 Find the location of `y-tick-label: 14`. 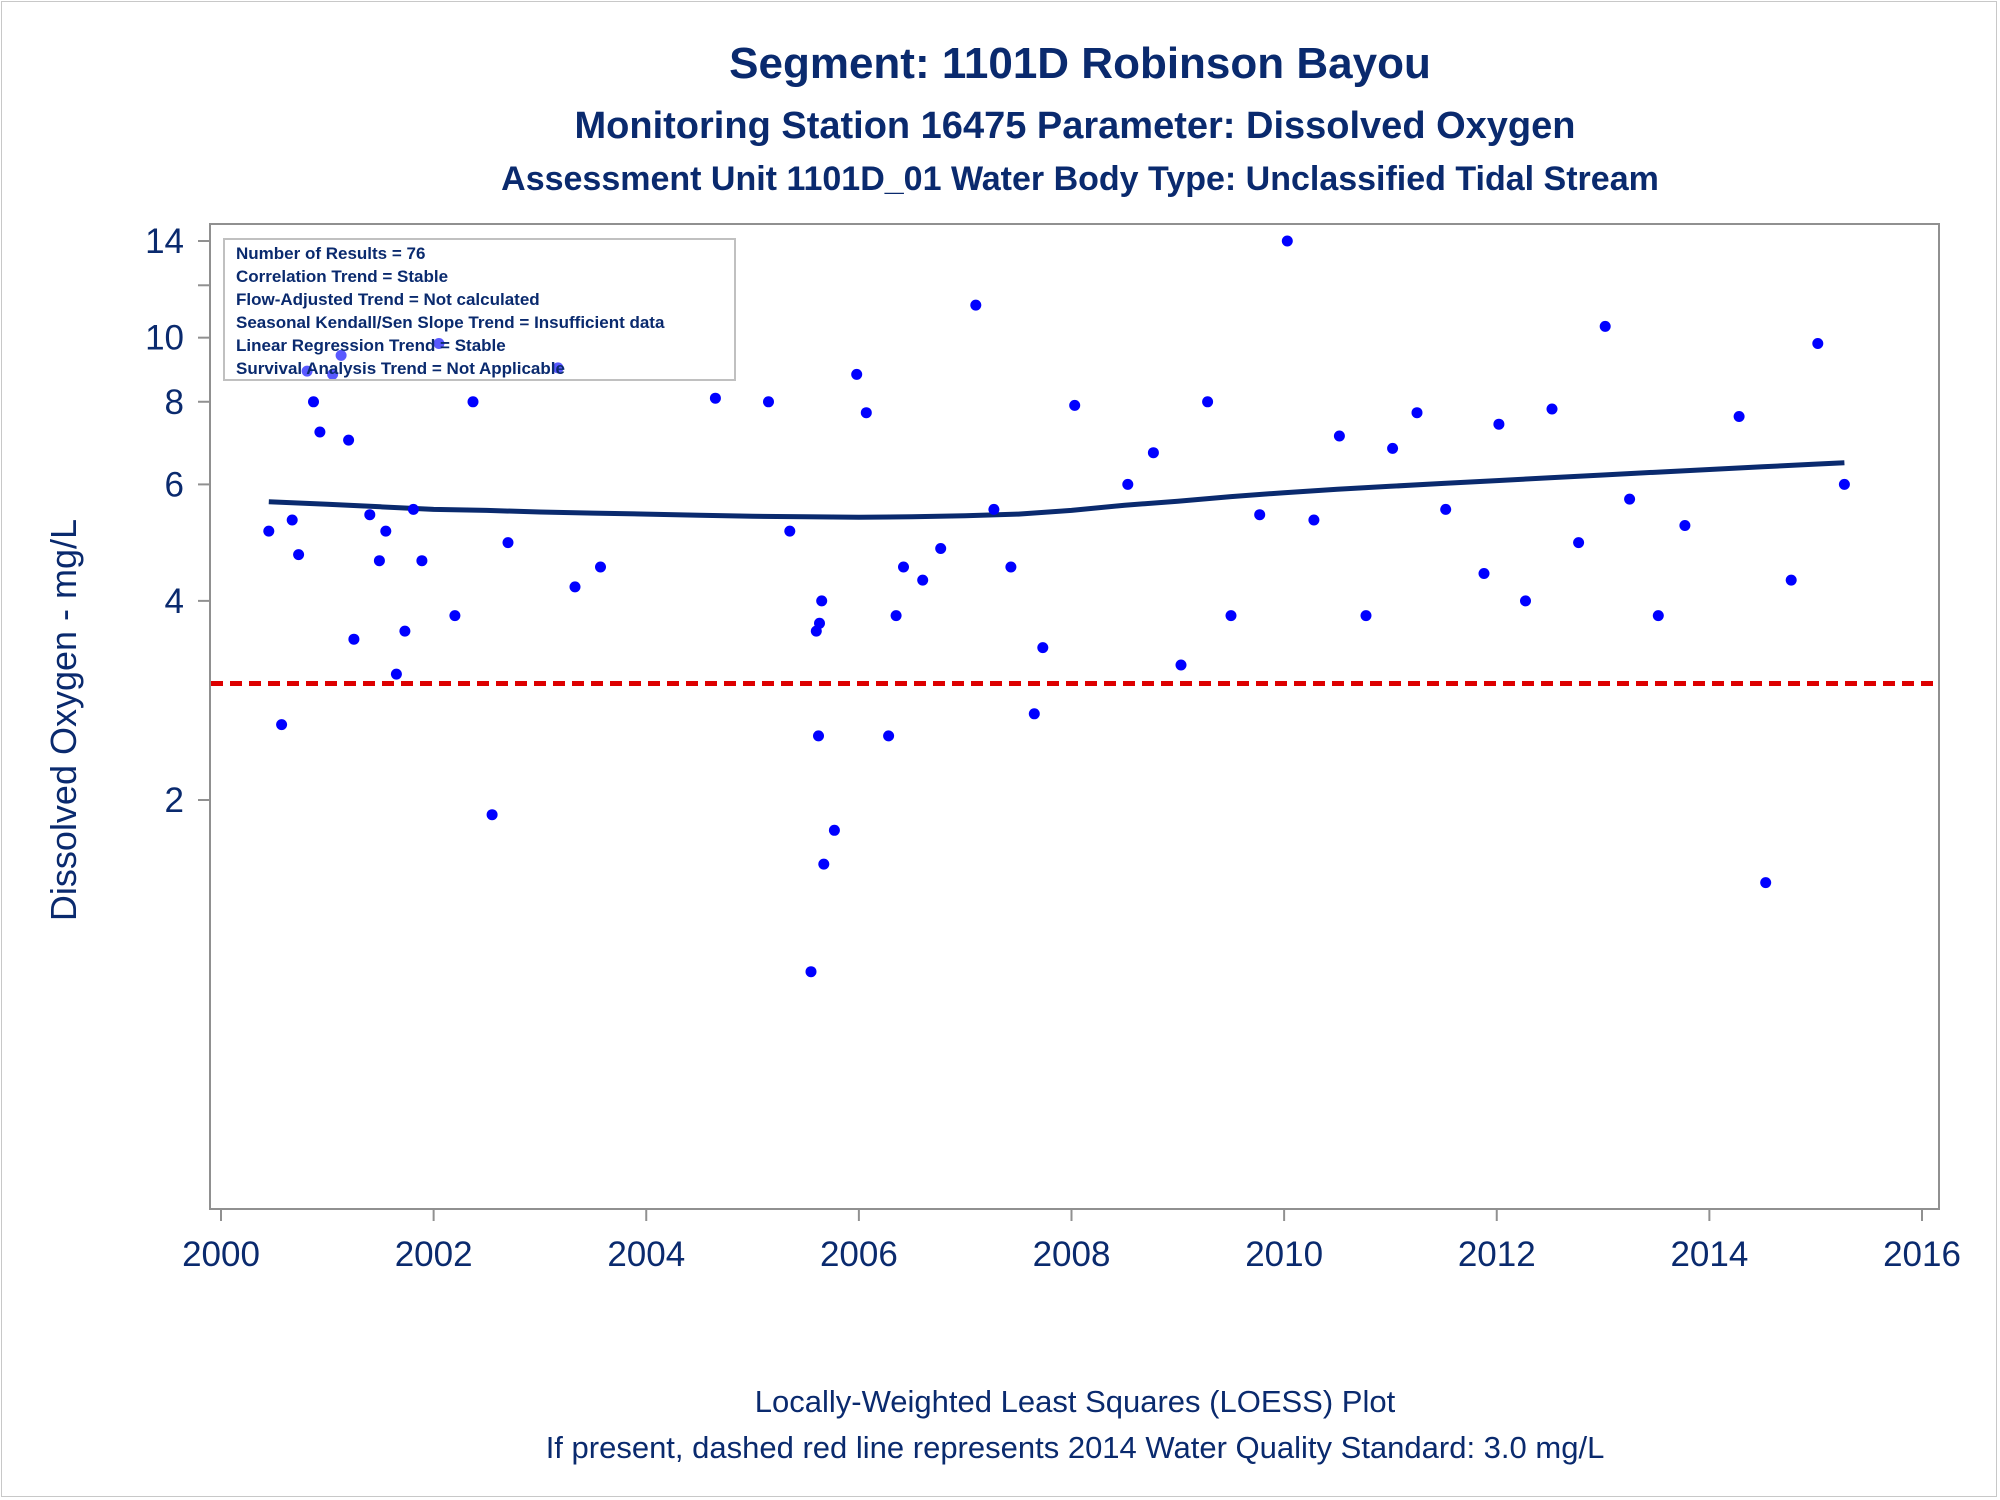

y-tick-label: 14 is located at coordinates (164, 241).